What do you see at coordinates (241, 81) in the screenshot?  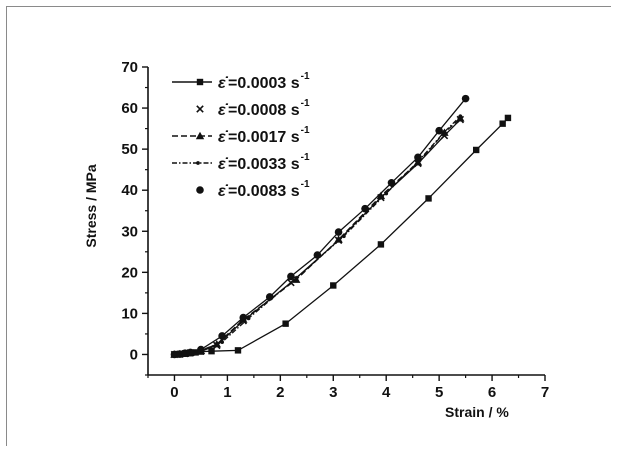 I see `legend-item-1: ε̇ =0.0003 s -1` at bounding box center [241, 81].